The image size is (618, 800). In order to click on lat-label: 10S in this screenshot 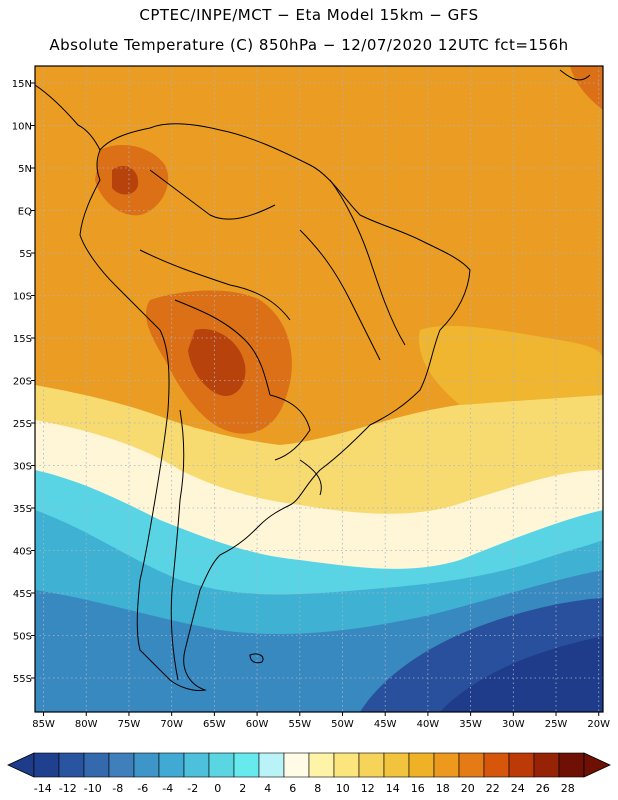, I will do `click(22, 297)`.